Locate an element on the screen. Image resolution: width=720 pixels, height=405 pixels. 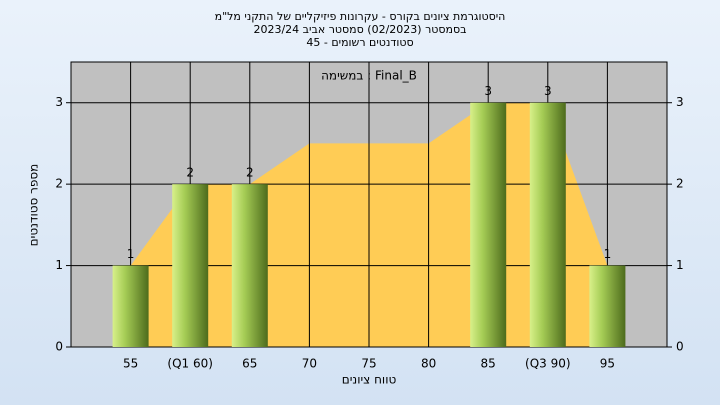
y-axis-label: מספר סטודנטים is located at coordinates (34, 205).